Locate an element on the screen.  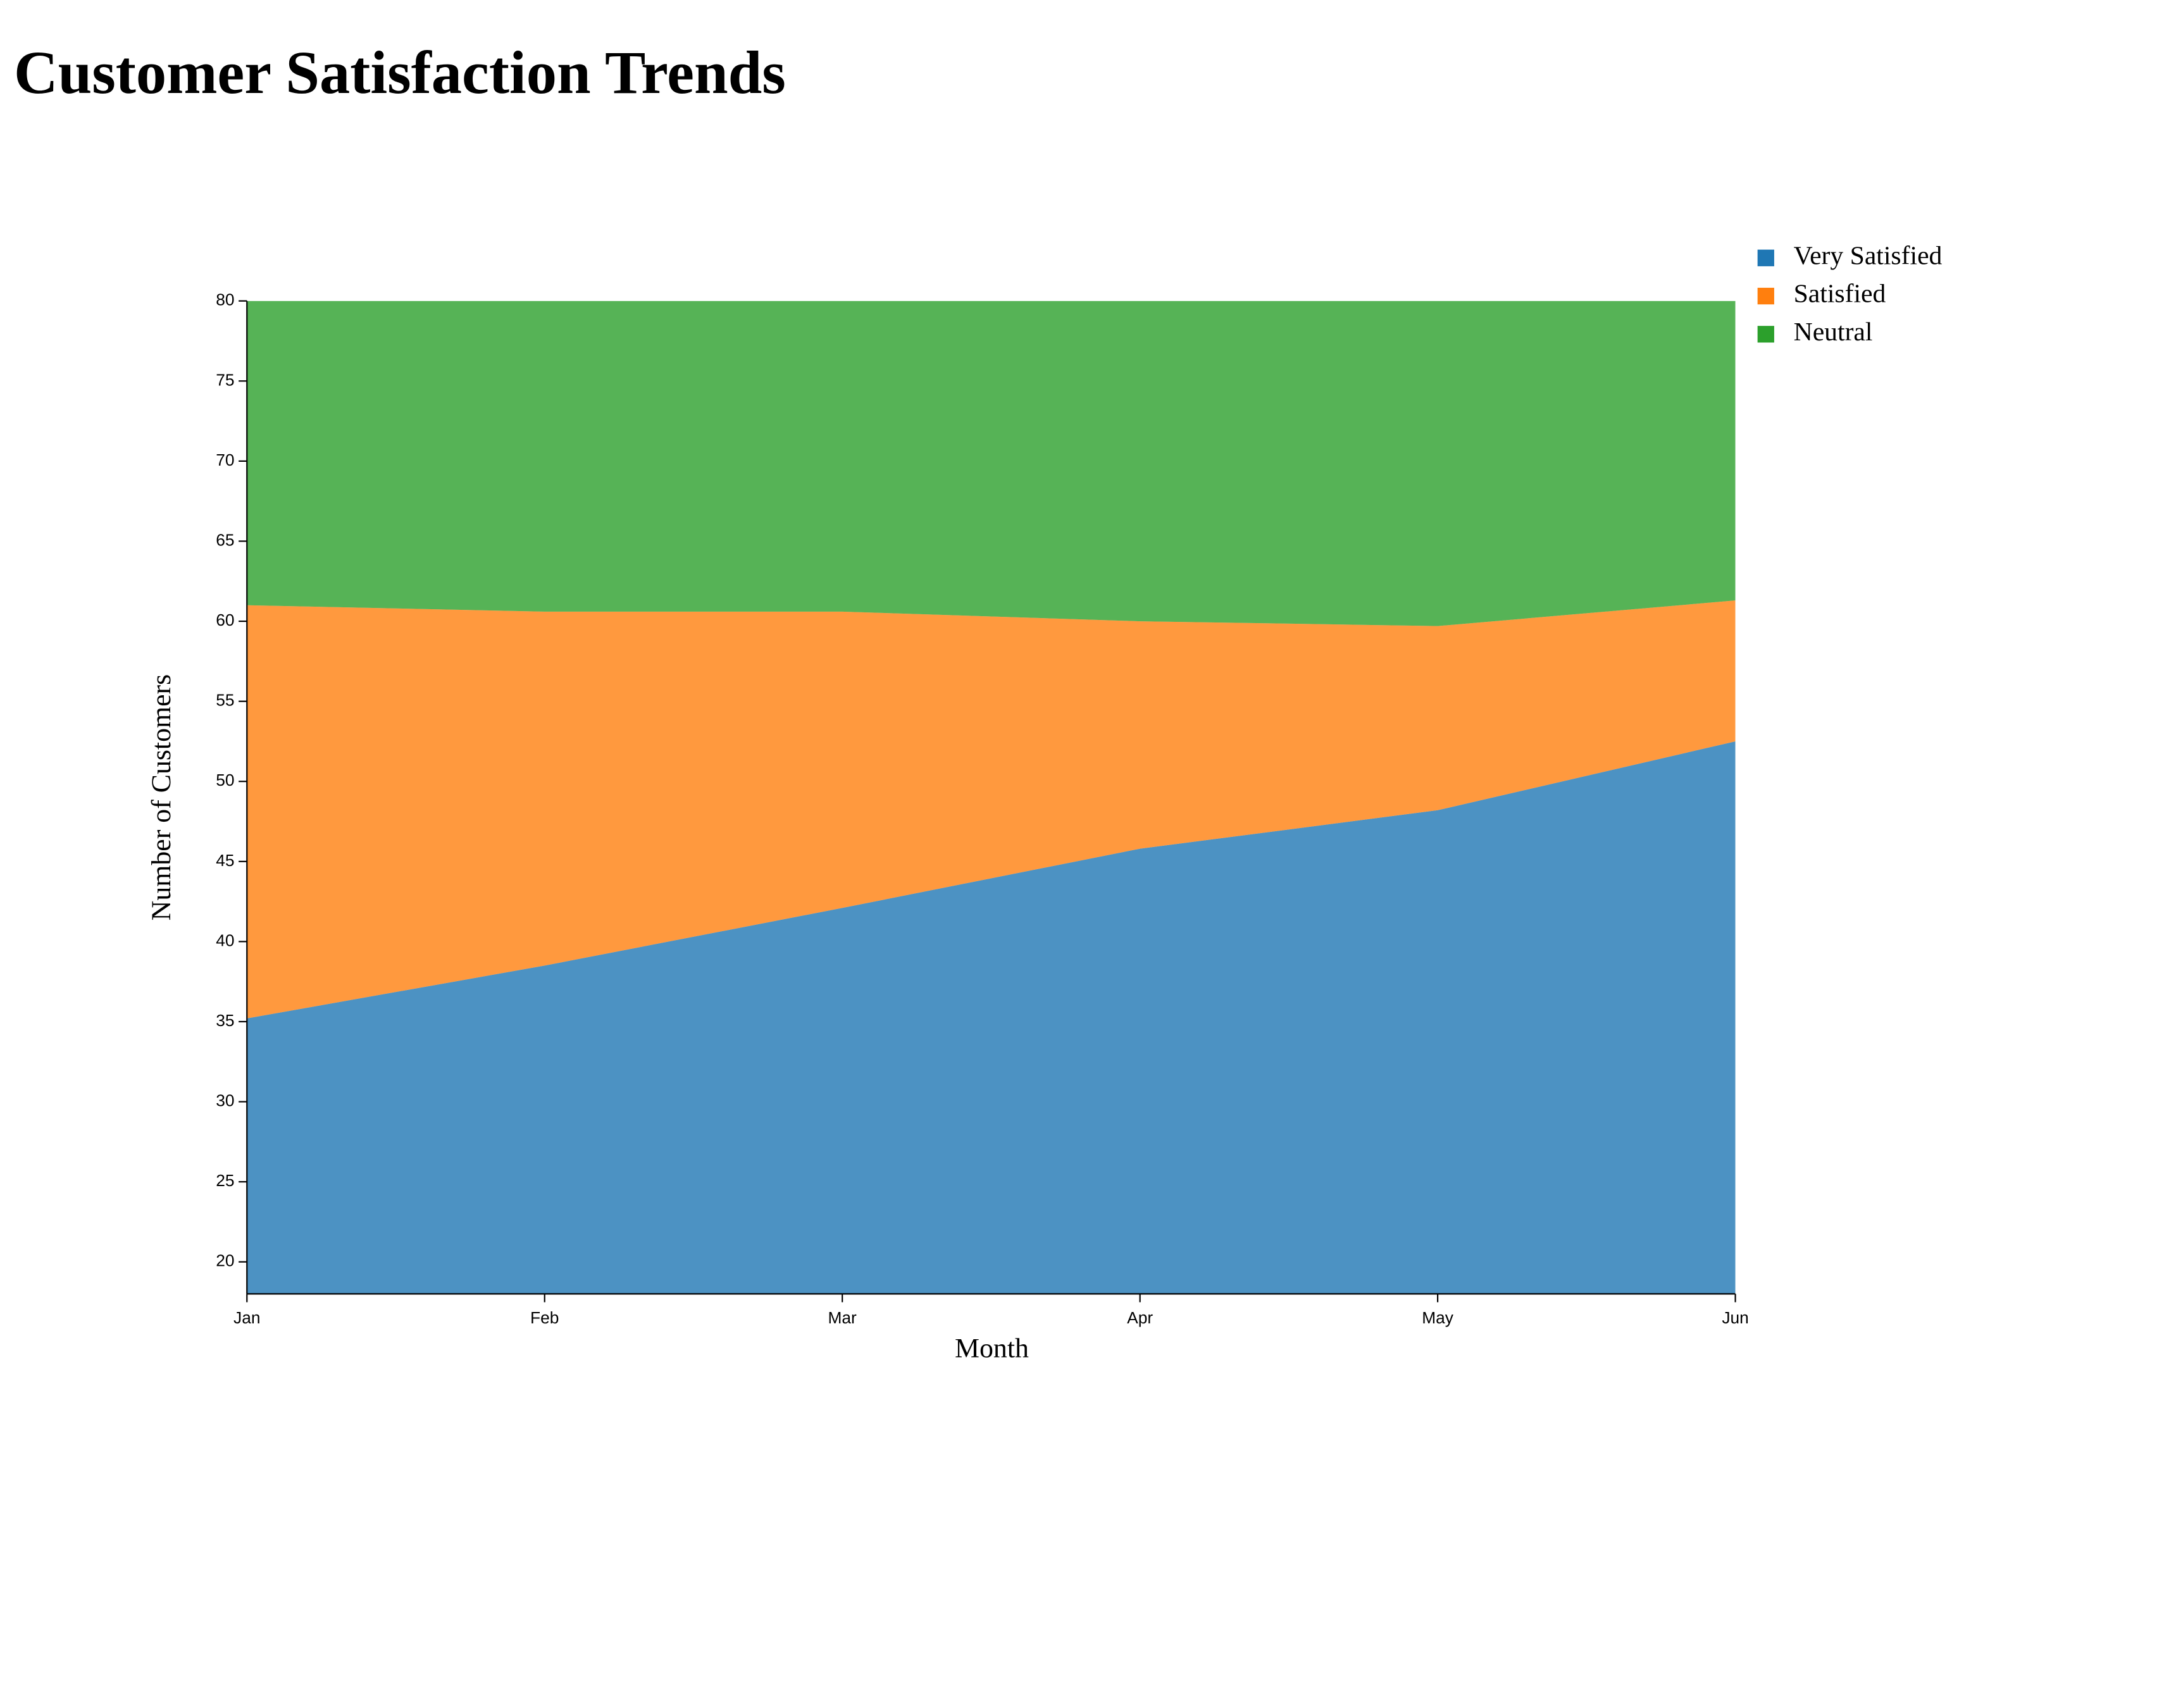
y-tick-label: 50 is located at coordinates (225, 779).